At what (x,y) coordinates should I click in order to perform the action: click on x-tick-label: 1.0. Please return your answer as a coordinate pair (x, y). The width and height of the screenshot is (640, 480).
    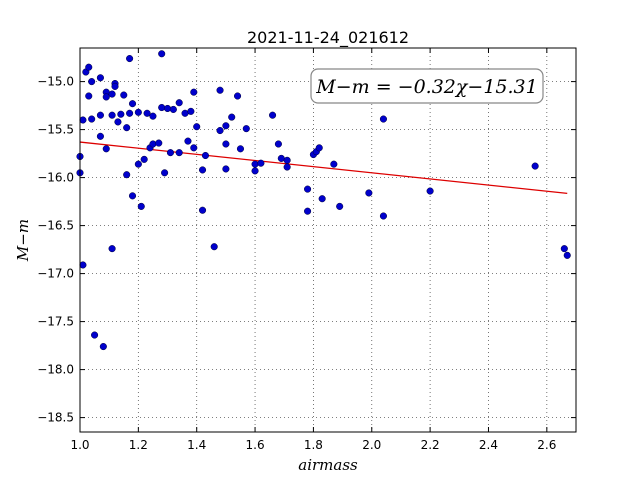
    Looking at the image, I should click on (79, 445).